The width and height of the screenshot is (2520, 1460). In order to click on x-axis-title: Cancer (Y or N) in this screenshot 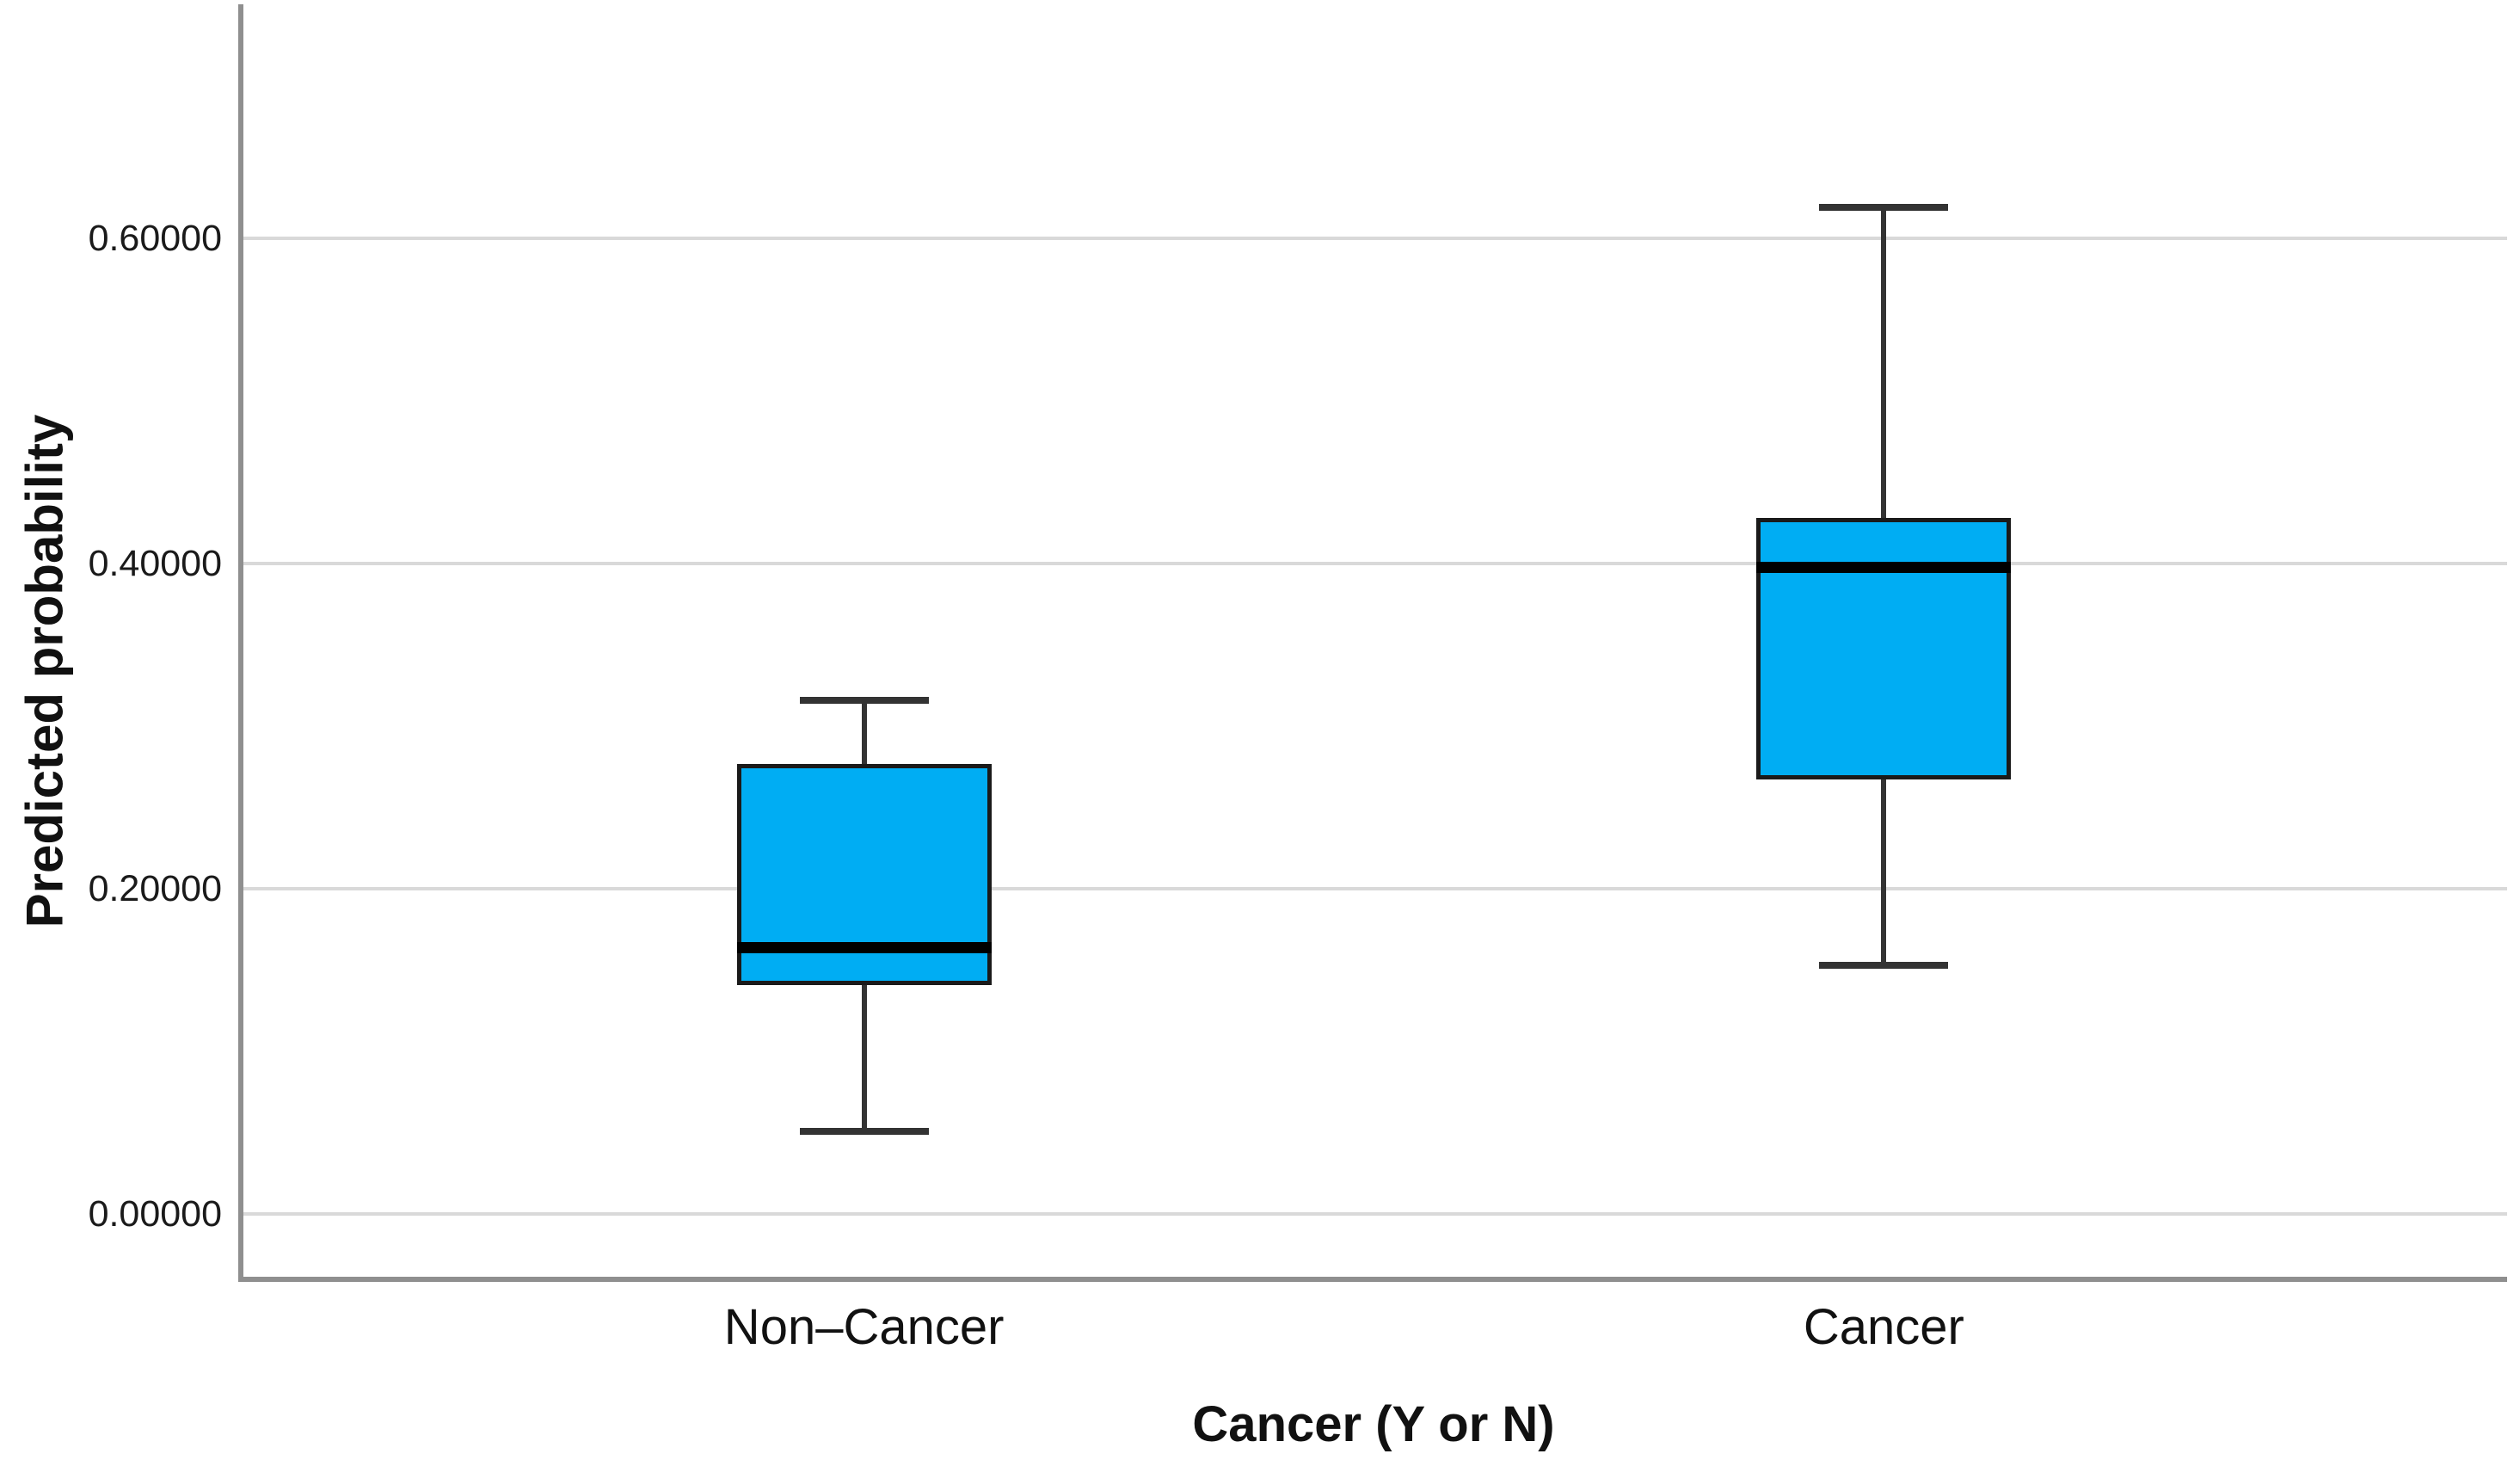, I will do `click(1373, 1424)`.